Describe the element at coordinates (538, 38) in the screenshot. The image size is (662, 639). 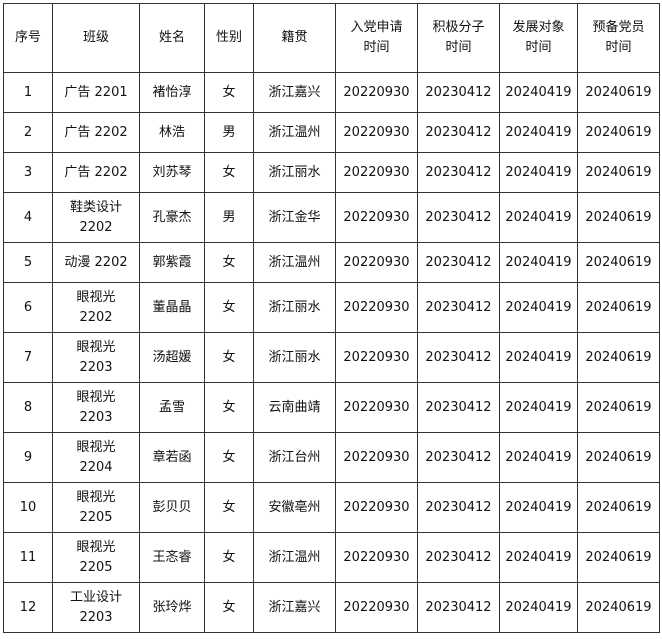
I see `header-candidate-time: 发展对象 时间` at that location.